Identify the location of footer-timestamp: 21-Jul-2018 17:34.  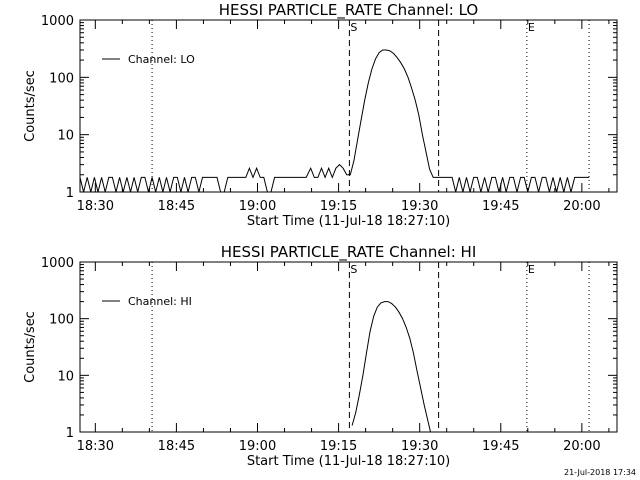
(599, 472).